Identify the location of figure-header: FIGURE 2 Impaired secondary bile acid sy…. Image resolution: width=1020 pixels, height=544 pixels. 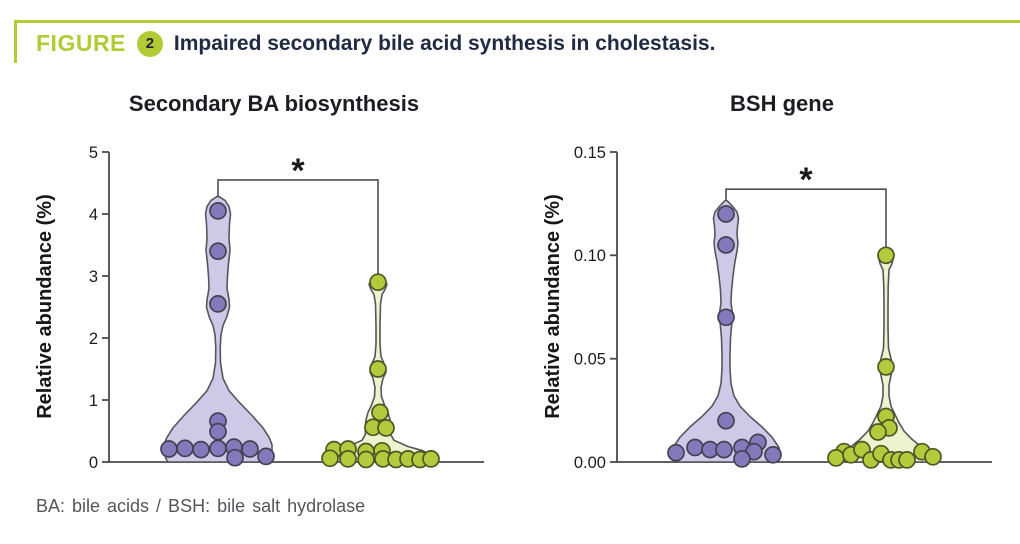
(375, 43).